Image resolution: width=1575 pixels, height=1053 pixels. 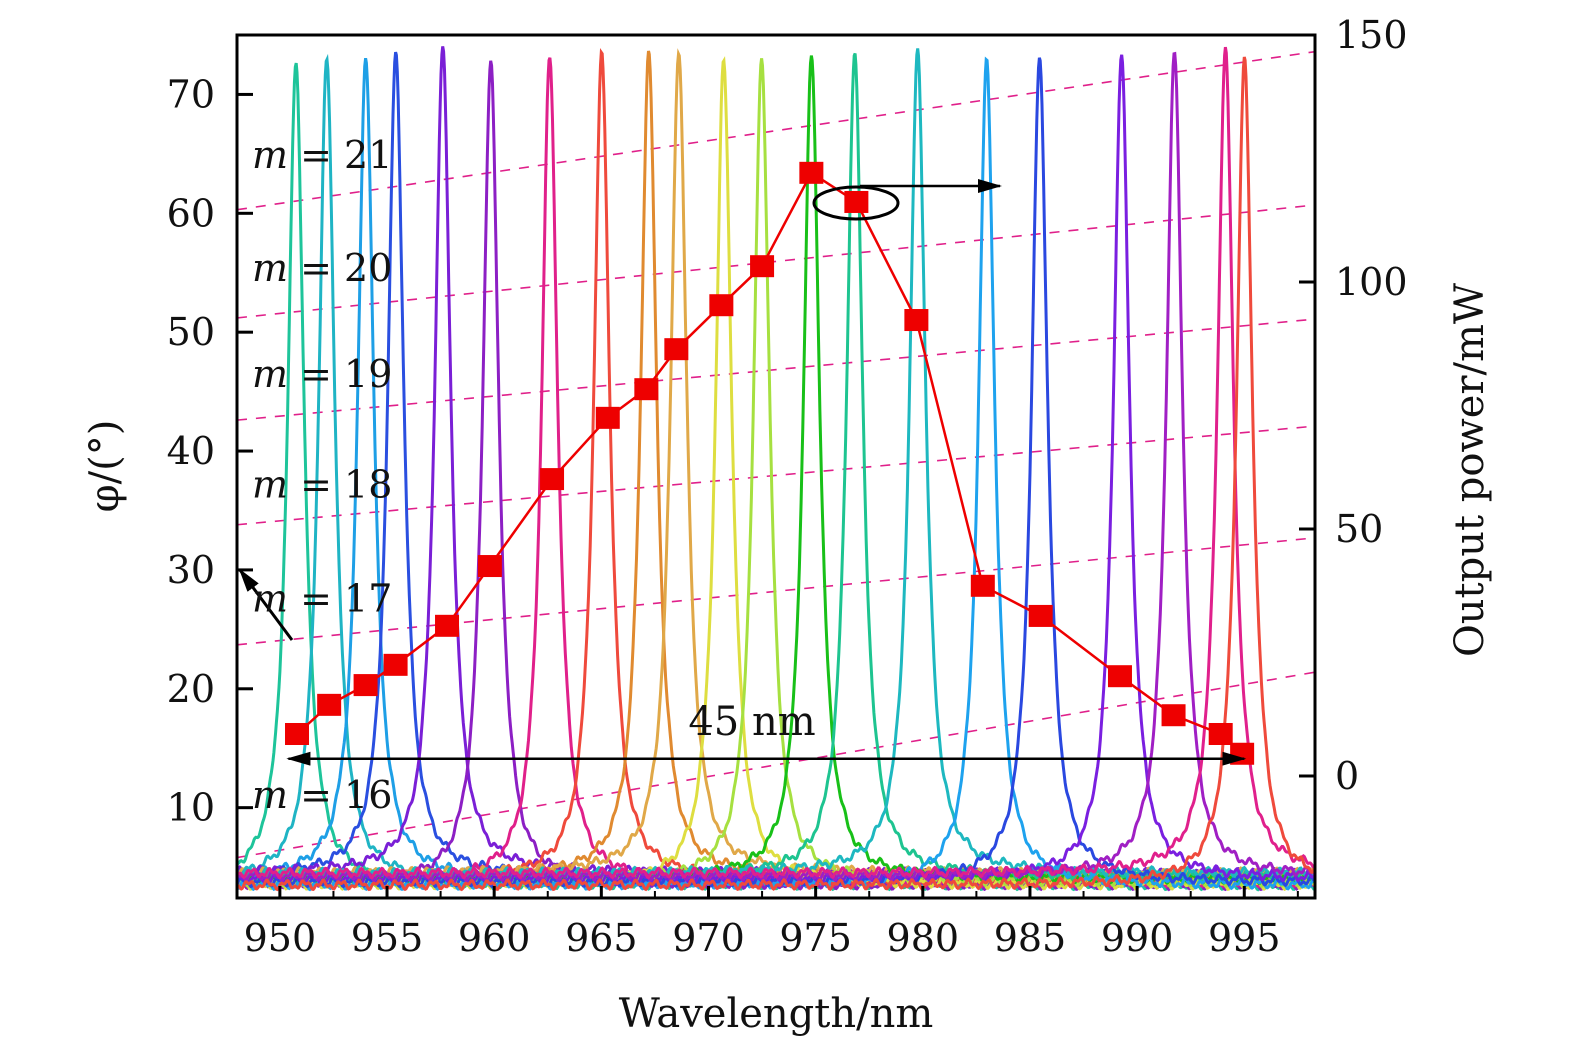 I want to click on y-right-axis-label: Output power/mW, so click(x=1470, y=470).